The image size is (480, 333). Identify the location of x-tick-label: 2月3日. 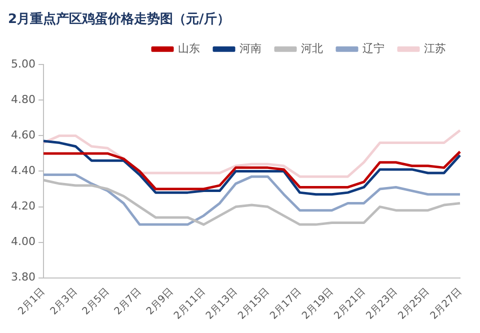
(64, 302).